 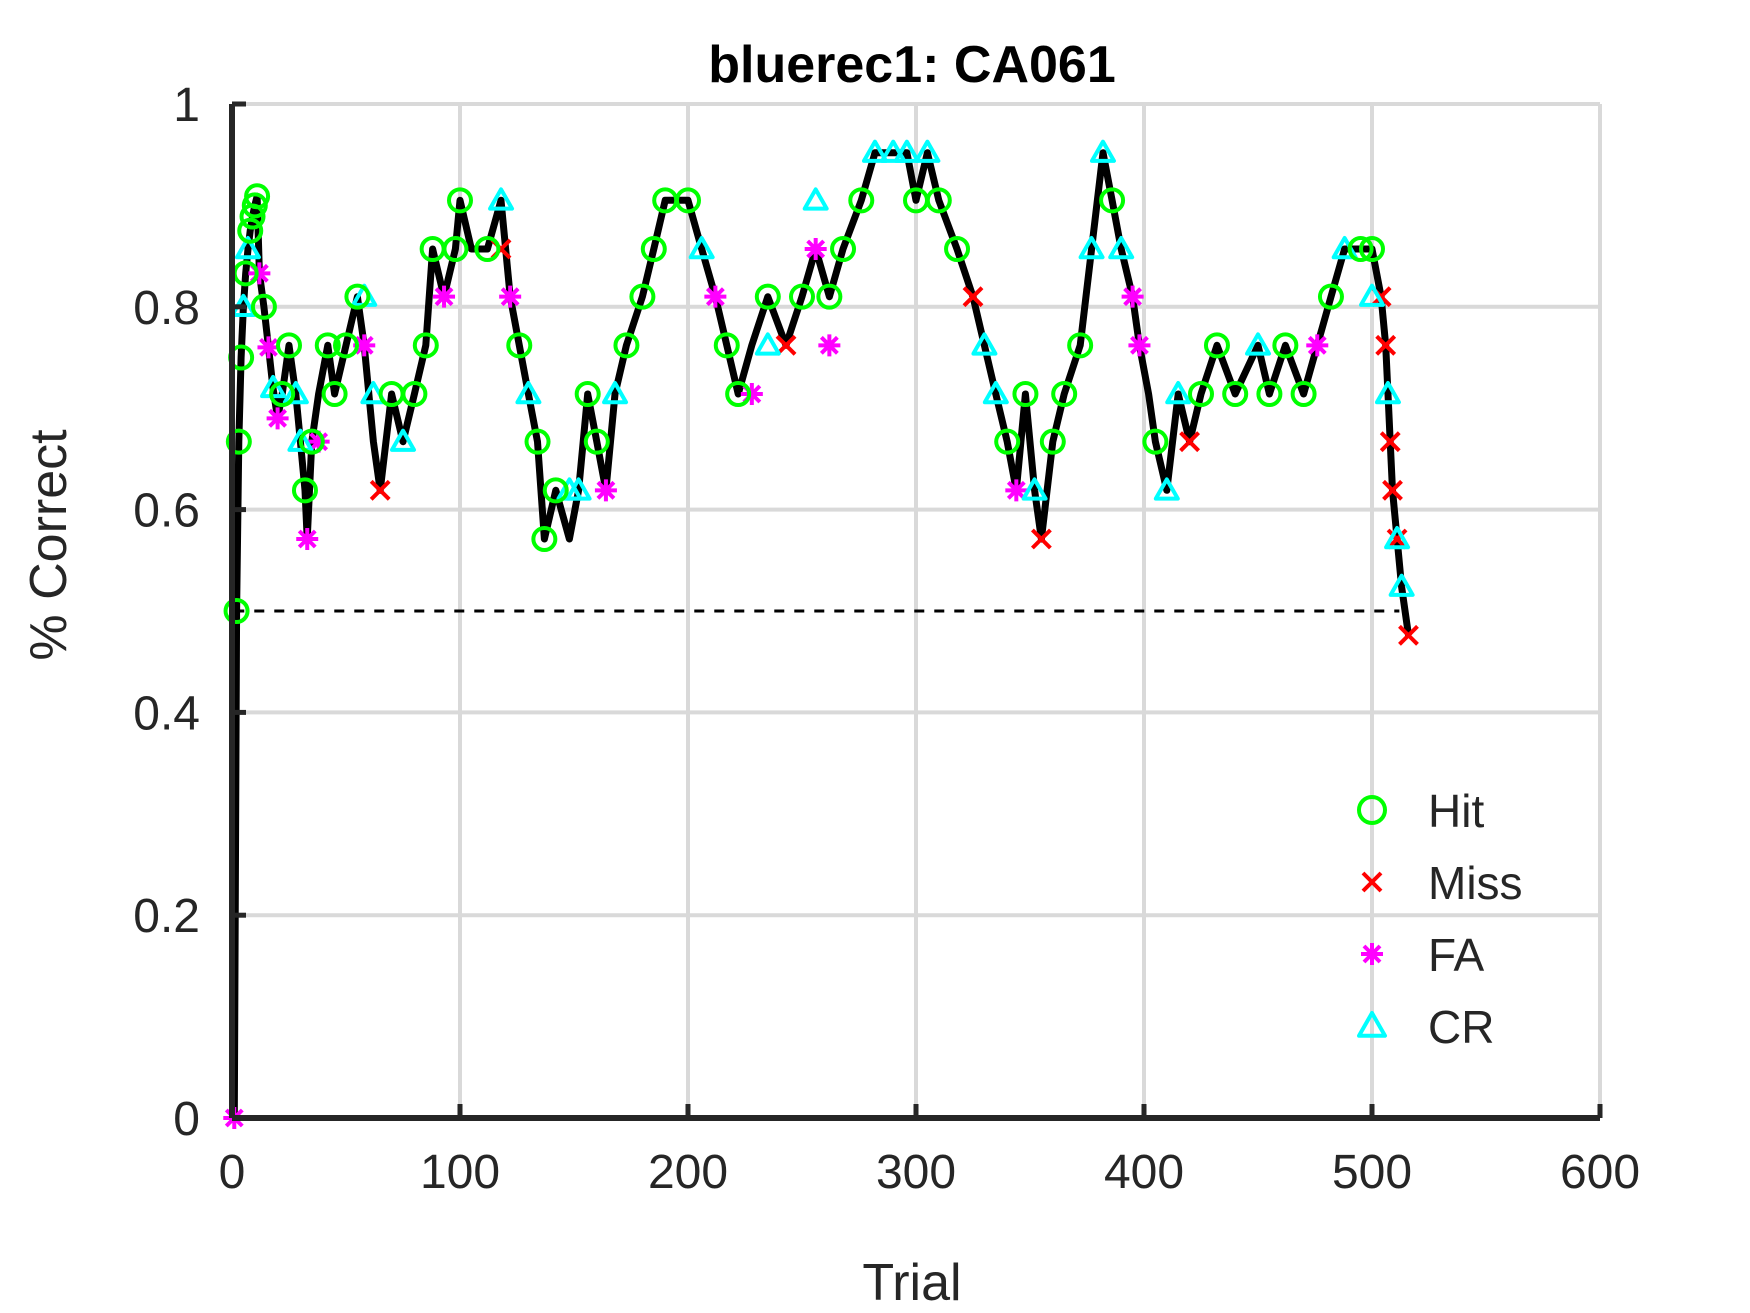 I want to click on legend: Hit Miss FA CR, so click(x=1440, y=919).